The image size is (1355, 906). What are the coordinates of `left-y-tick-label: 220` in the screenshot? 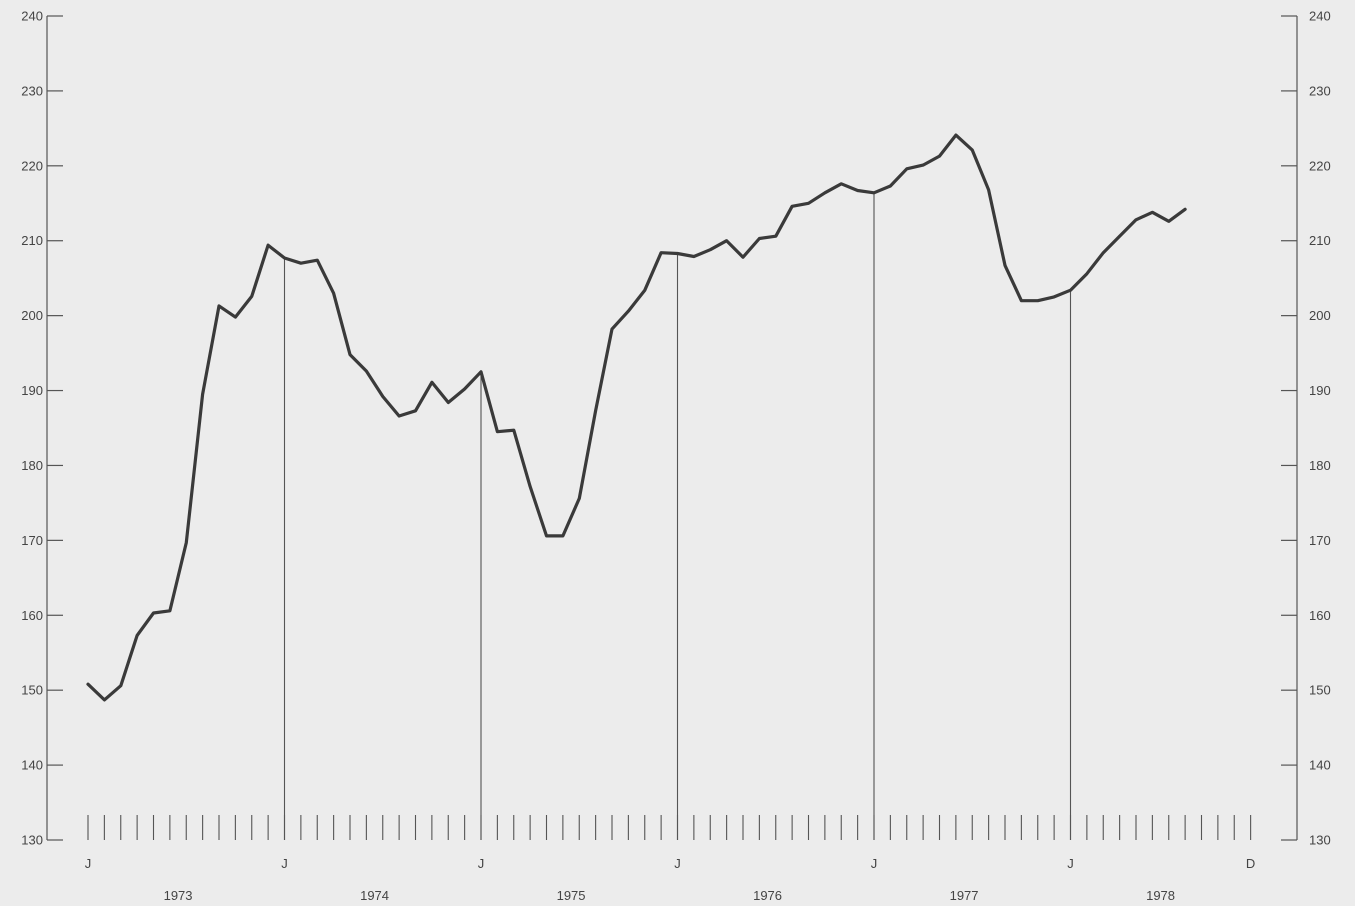 It's located at (32, 165).